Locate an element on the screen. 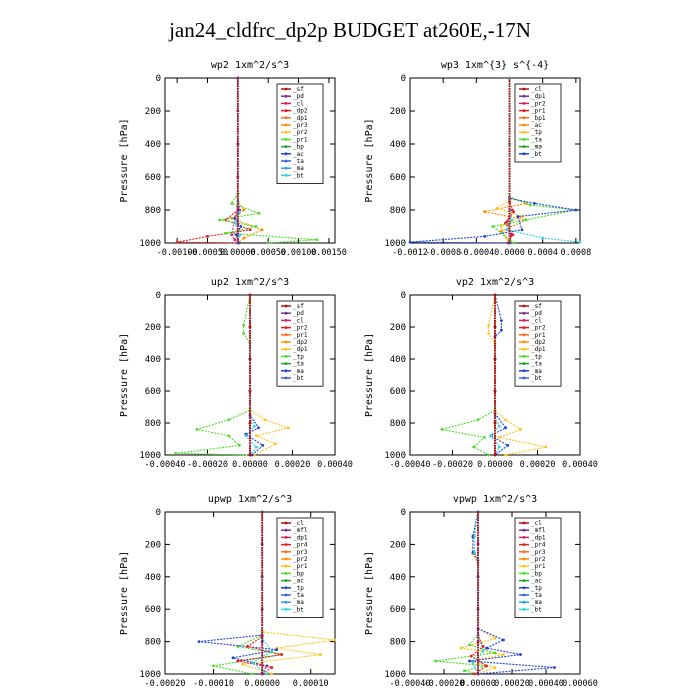 The width and height of the screenshot is (700, 700). legend-label: _pr4 is located at coordinates (538, 545).